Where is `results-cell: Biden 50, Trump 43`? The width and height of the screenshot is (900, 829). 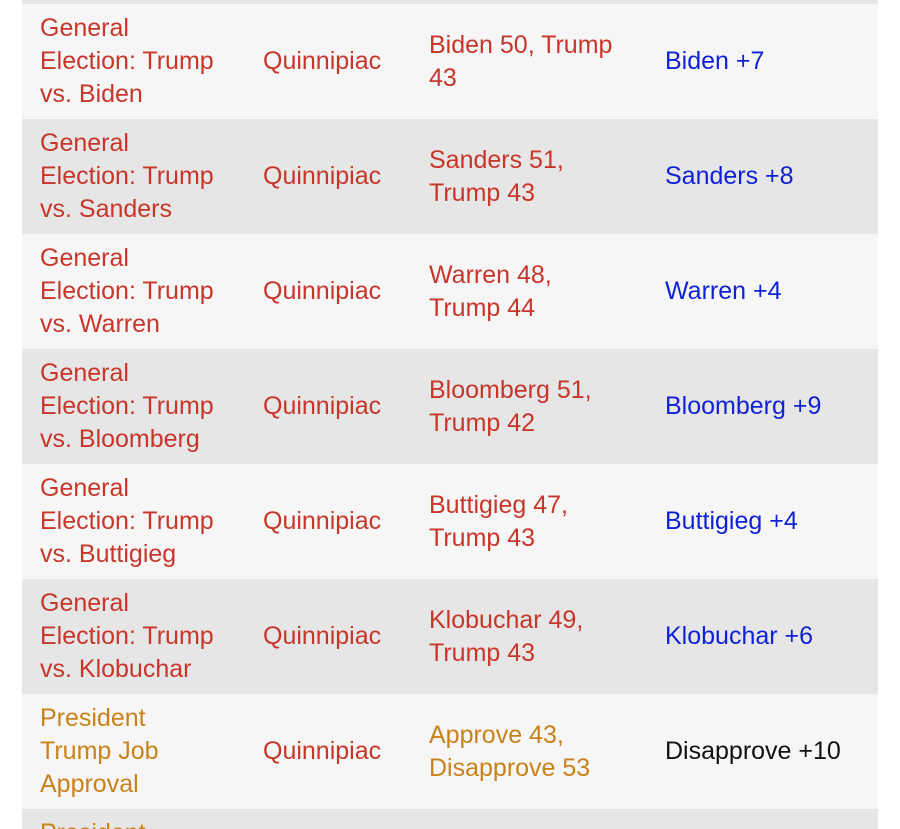 results-cell: Biden 50, Trump 43 is located at coordinates (539, 62).